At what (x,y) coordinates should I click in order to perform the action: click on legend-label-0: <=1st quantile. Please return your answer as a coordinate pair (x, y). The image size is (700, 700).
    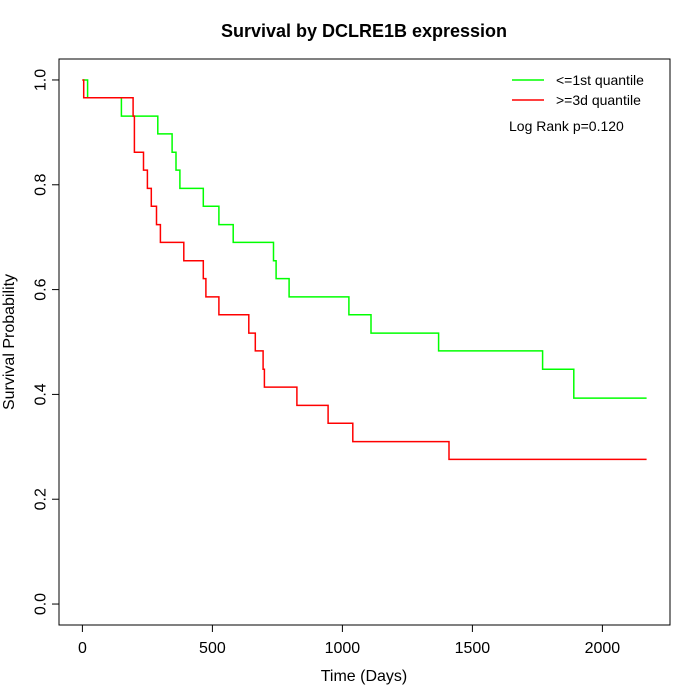
    Looking at the image, I should click on (600, 80).